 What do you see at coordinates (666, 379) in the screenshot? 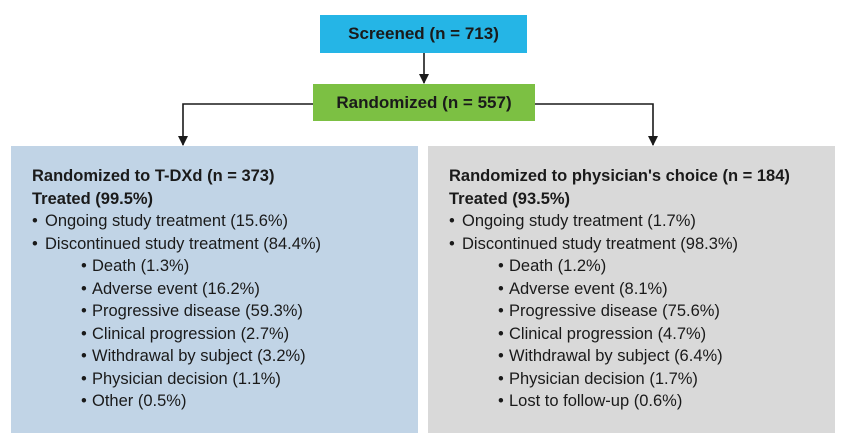
I see `reason-item: Physician decision (1.7%)` at bounding box center [666, 379].